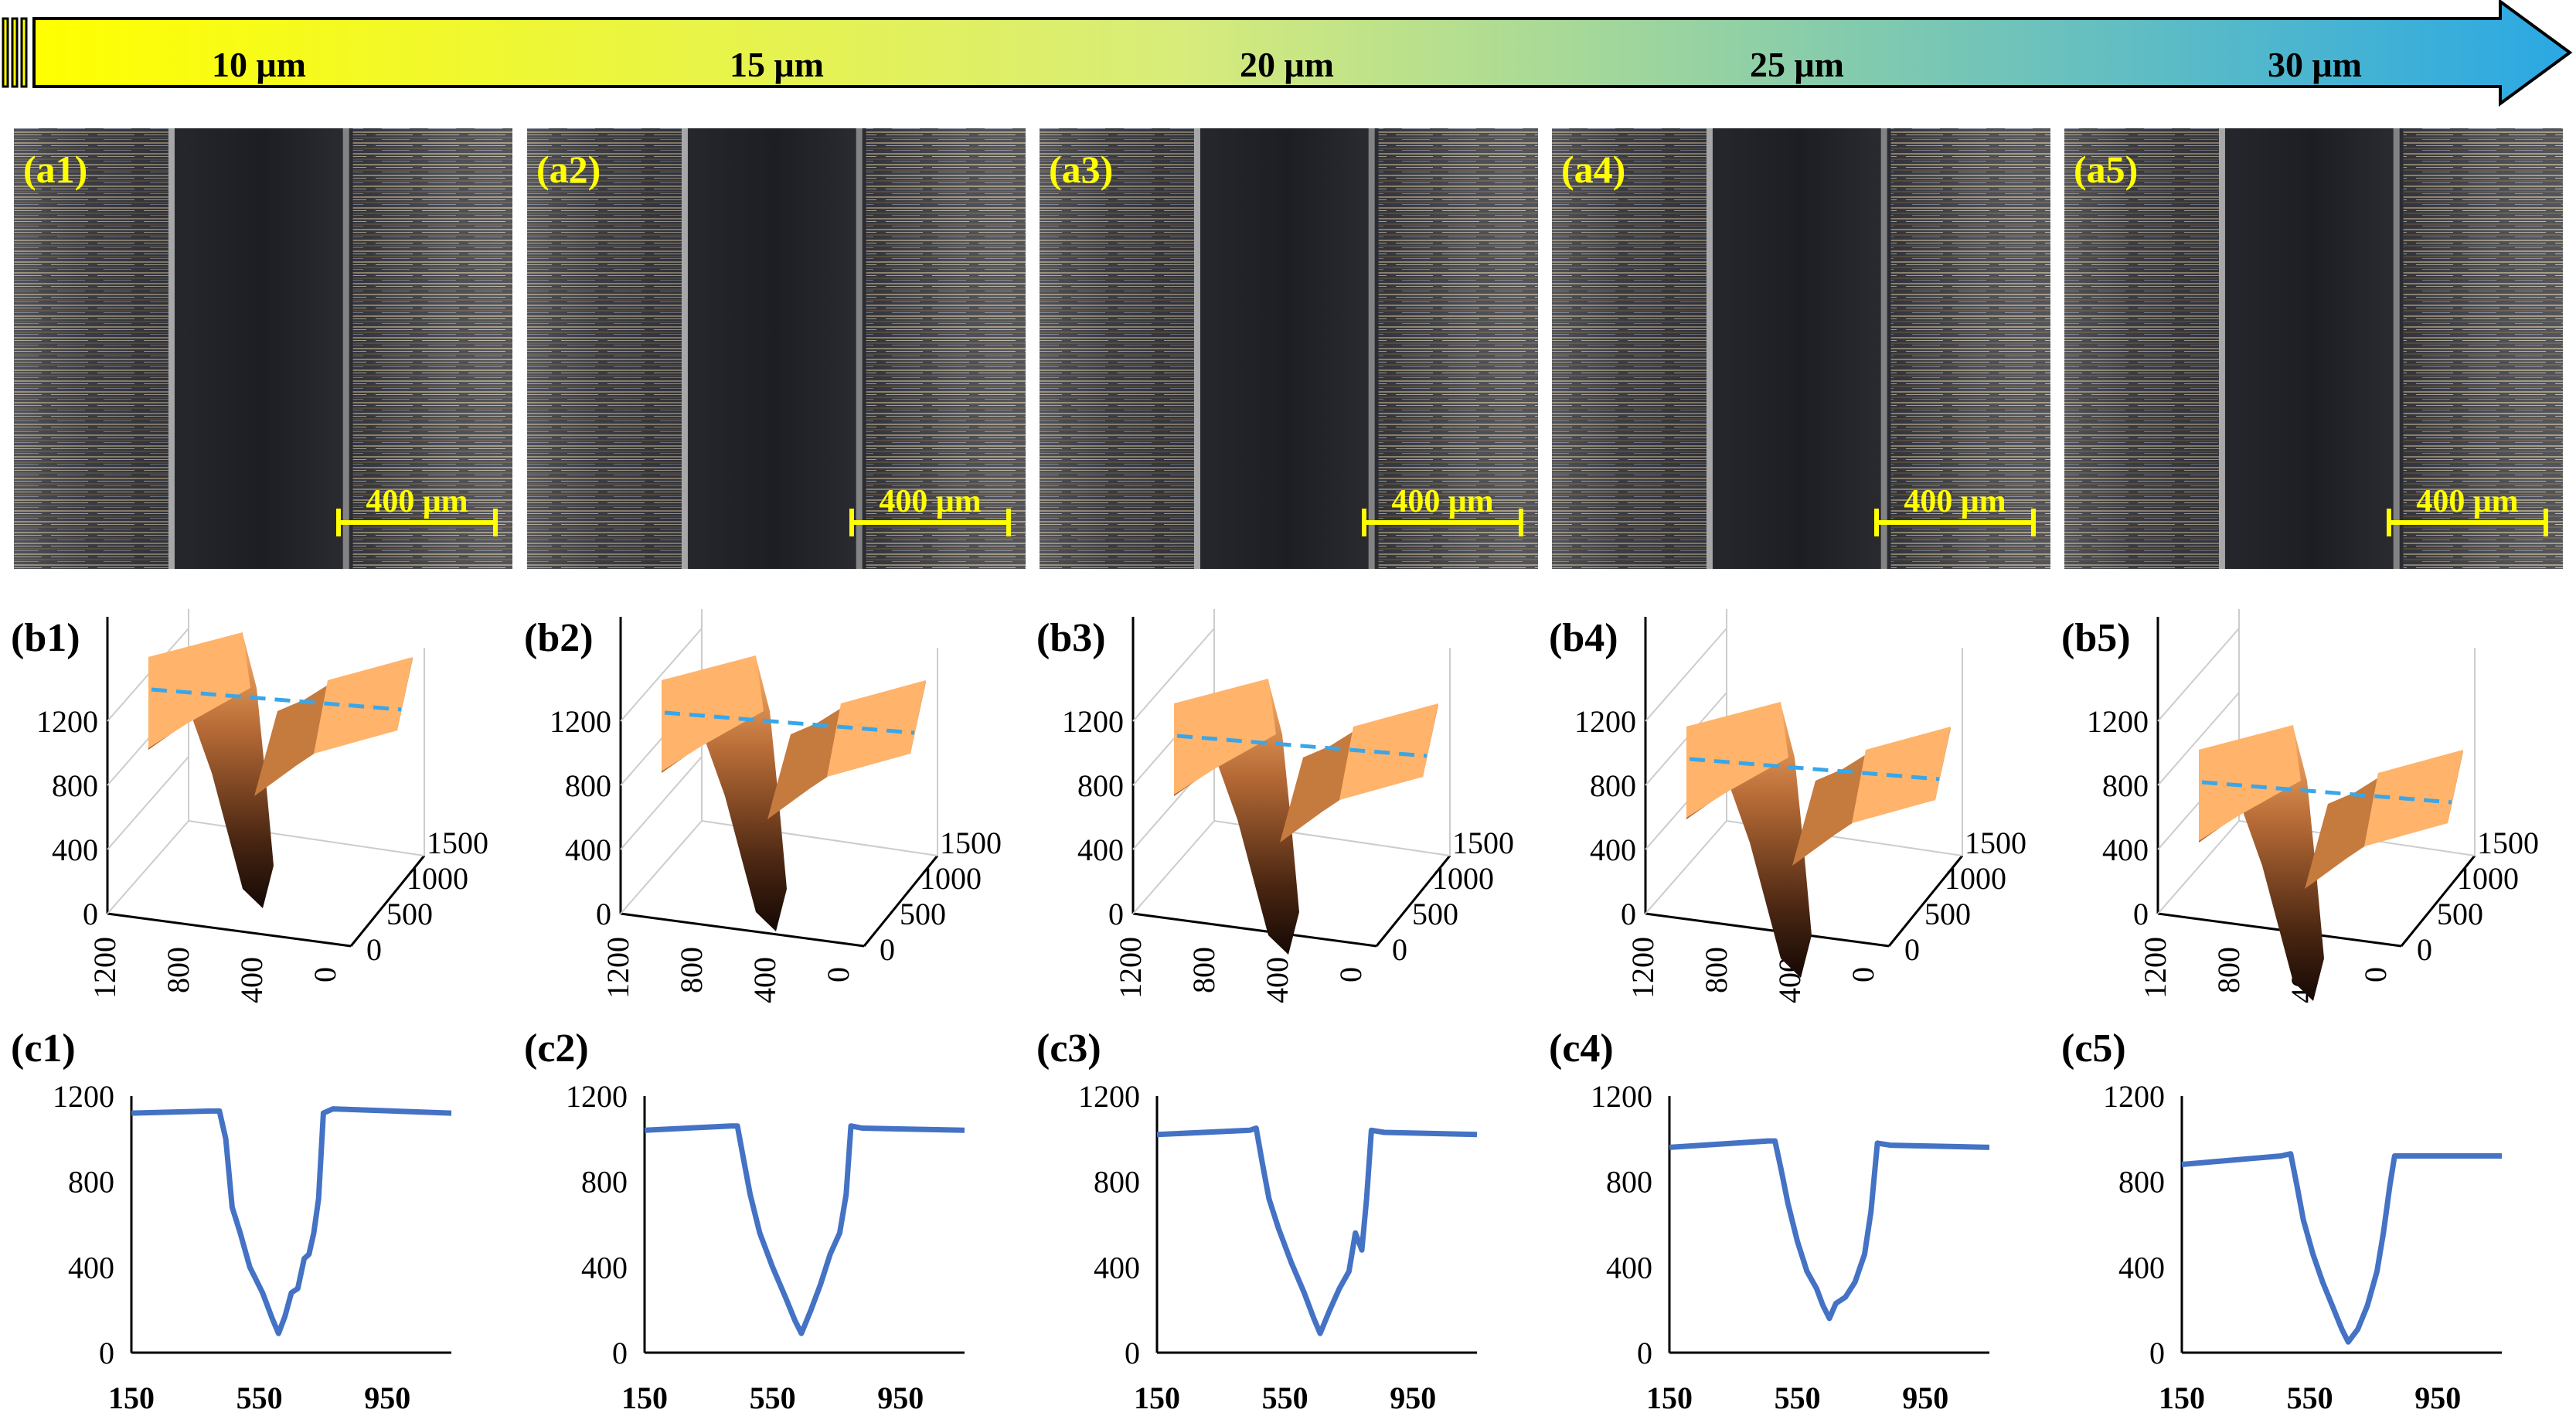  I want to click on x-tick-label: 1200, so click(618, 968).